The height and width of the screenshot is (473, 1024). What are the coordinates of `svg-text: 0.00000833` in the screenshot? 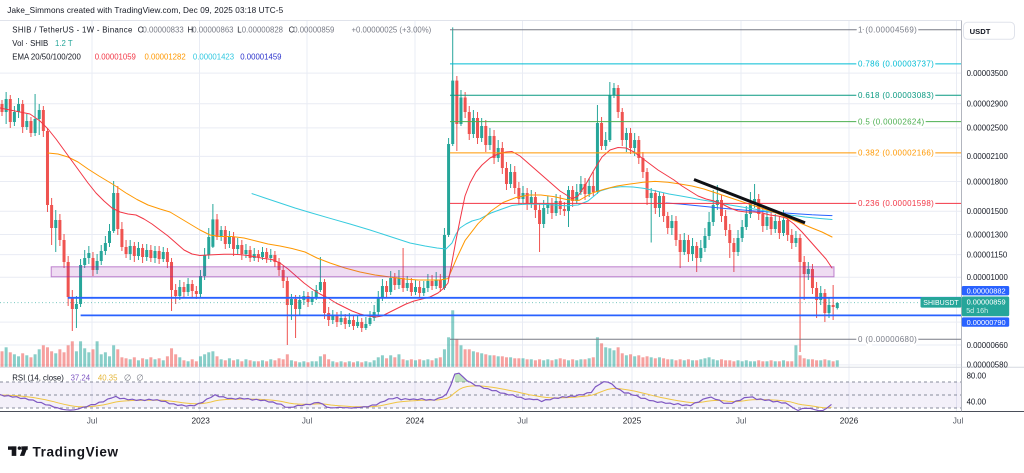 It's located at (163, 30).